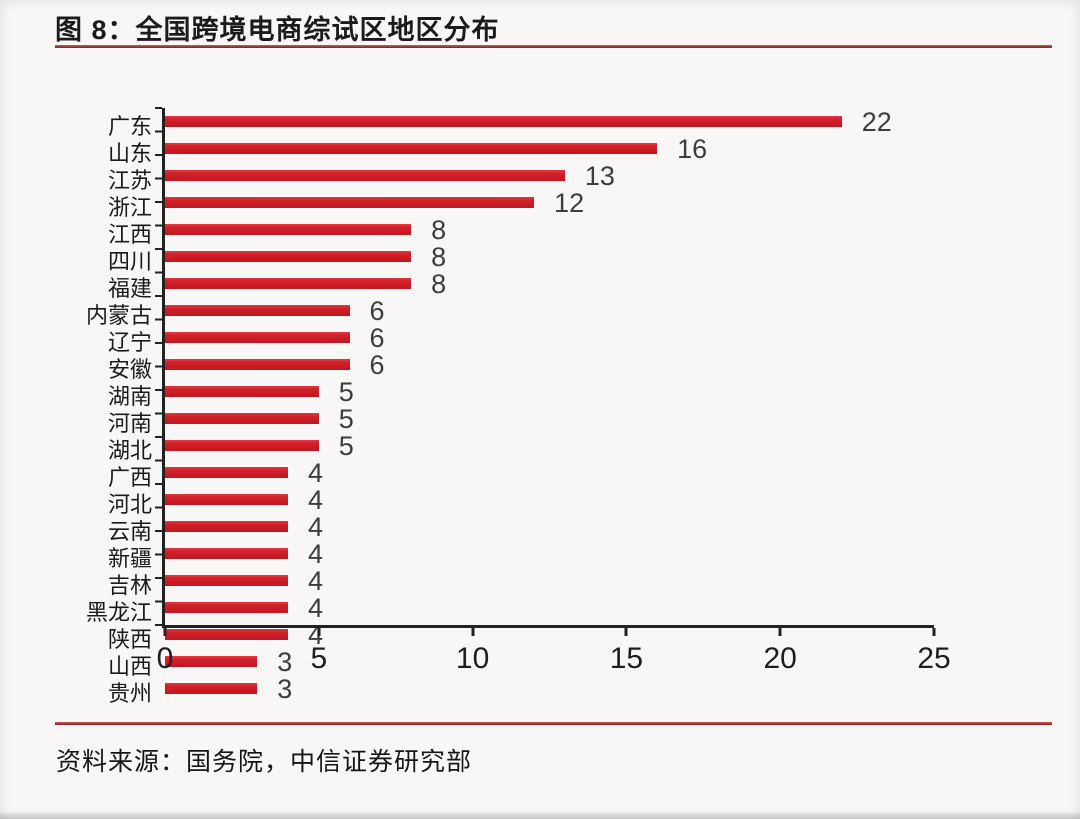  I want to click on bar-row: 新疆 4, so click(521, 555).